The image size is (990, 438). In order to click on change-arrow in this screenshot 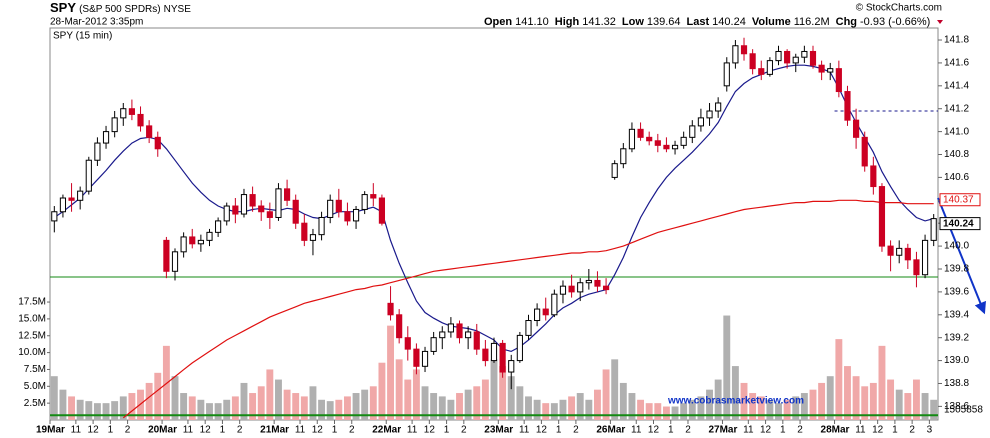, I will do `click(940, 22)`.